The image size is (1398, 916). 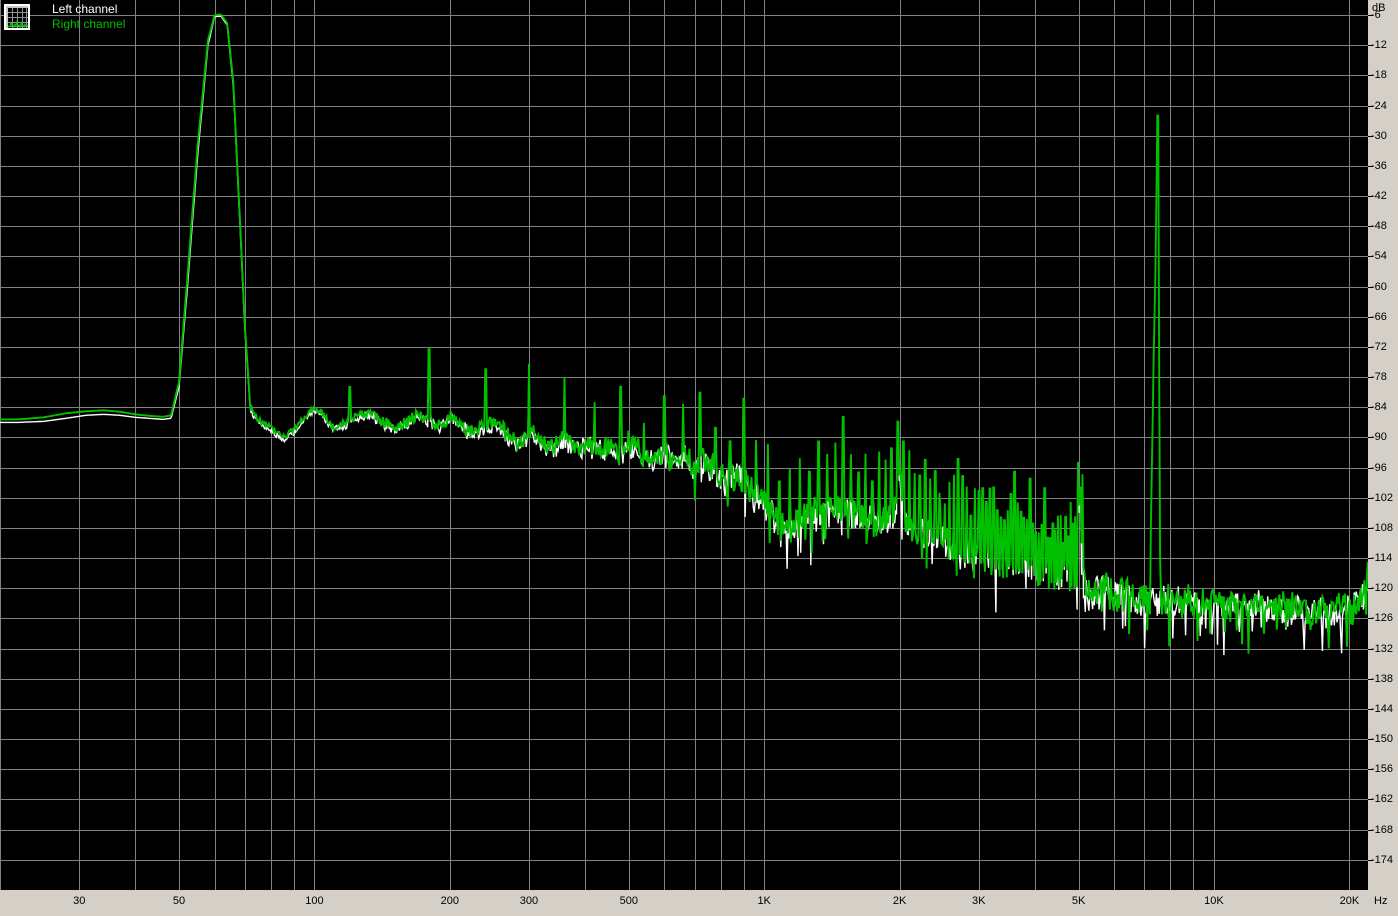 What do you see at coordinates (1379, 226) in the screenshot?
I see `y-tick-label: -48` at bounding box center [1379, 226].